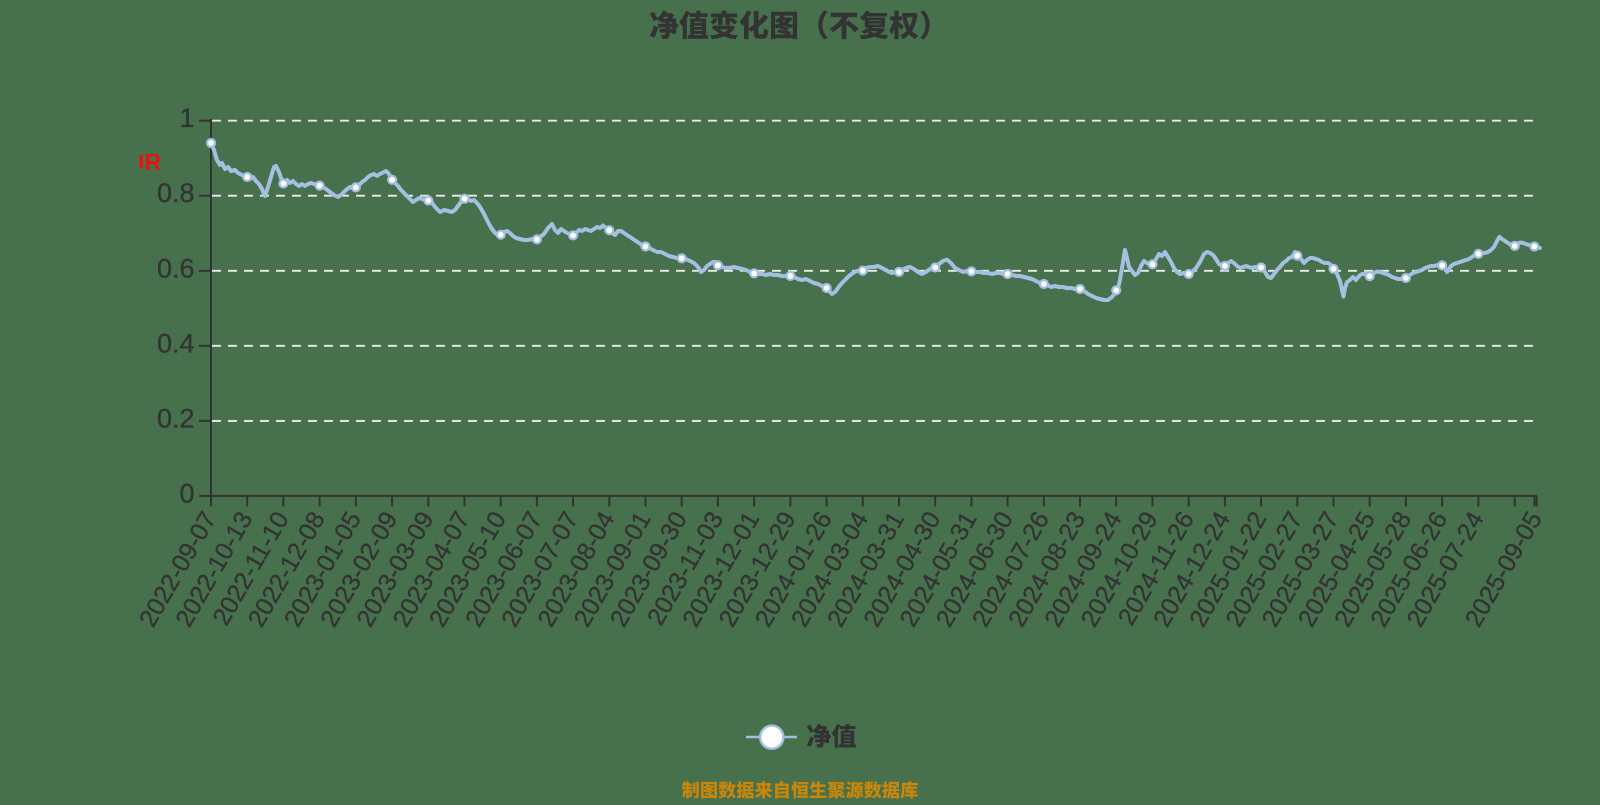  What do you see at coordinates (176, 343) in the screenshot?
I see `svg-text: 0.4` at bounding box center [176, 343].